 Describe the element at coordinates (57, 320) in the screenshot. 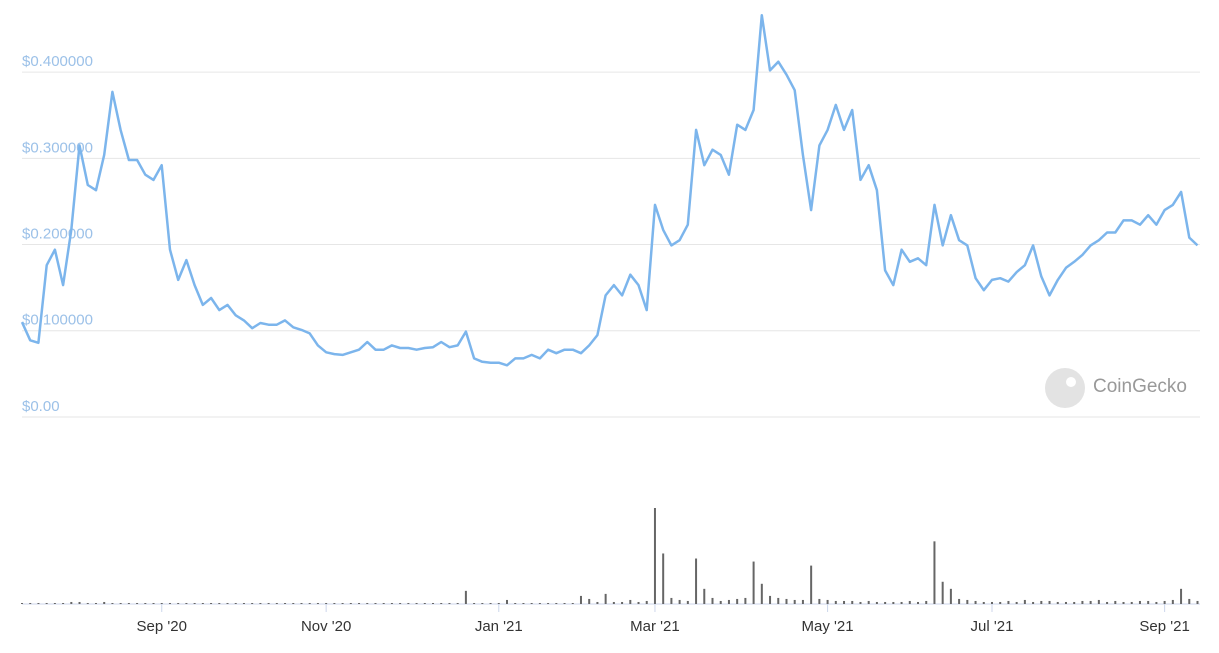

I see `y-tick-label: $0.100000` at that location.